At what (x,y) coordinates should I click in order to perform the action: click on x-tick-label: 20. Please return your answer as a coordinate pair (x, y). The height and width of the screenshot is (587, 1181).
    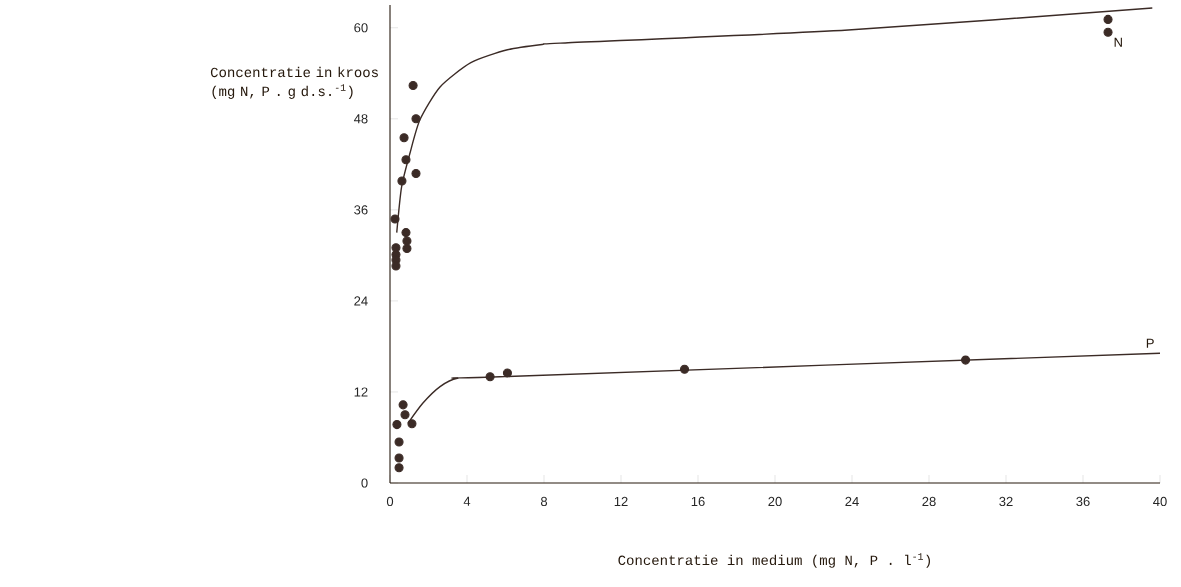
    Looking at the image, I should click on (775, 501).